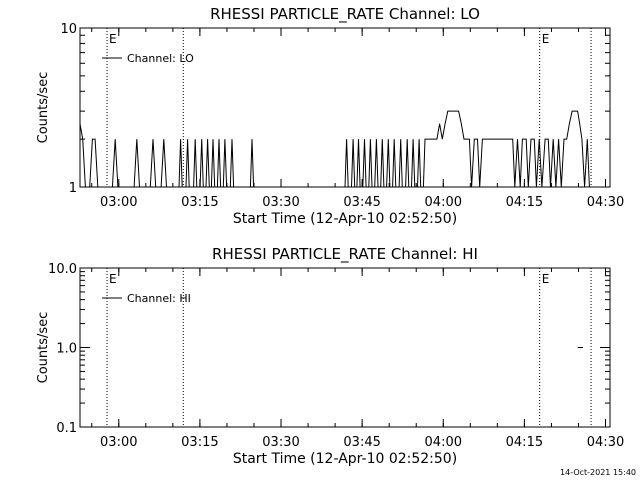  What do you see at coordinates (68, 29) in the screenshot?
I see `y-tick-label: 10` at bounding box center [68, 29].